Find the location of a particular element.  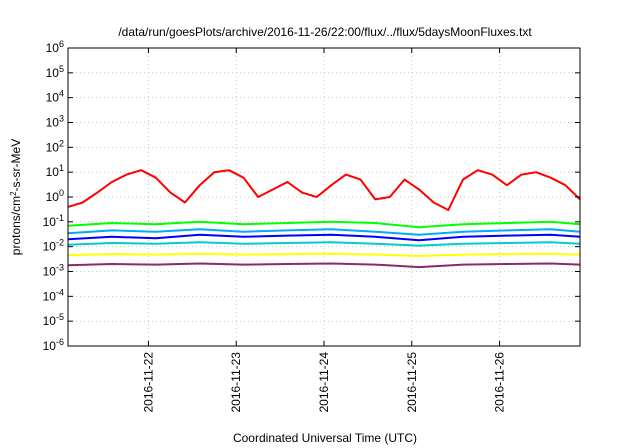

y-axis-label-sup: 2 is located at coordinates (13, 193).